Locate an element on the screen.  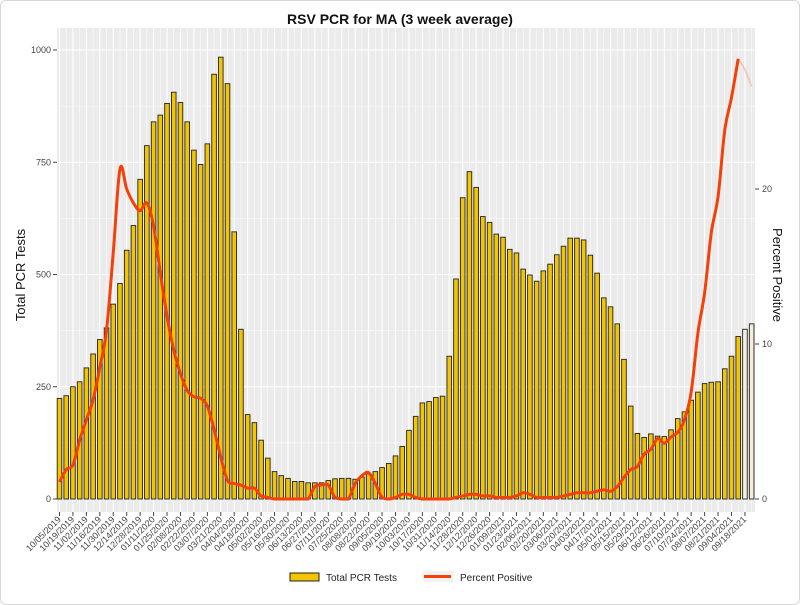
y2-tick-label: 20 is located at coordinates (767, 189).